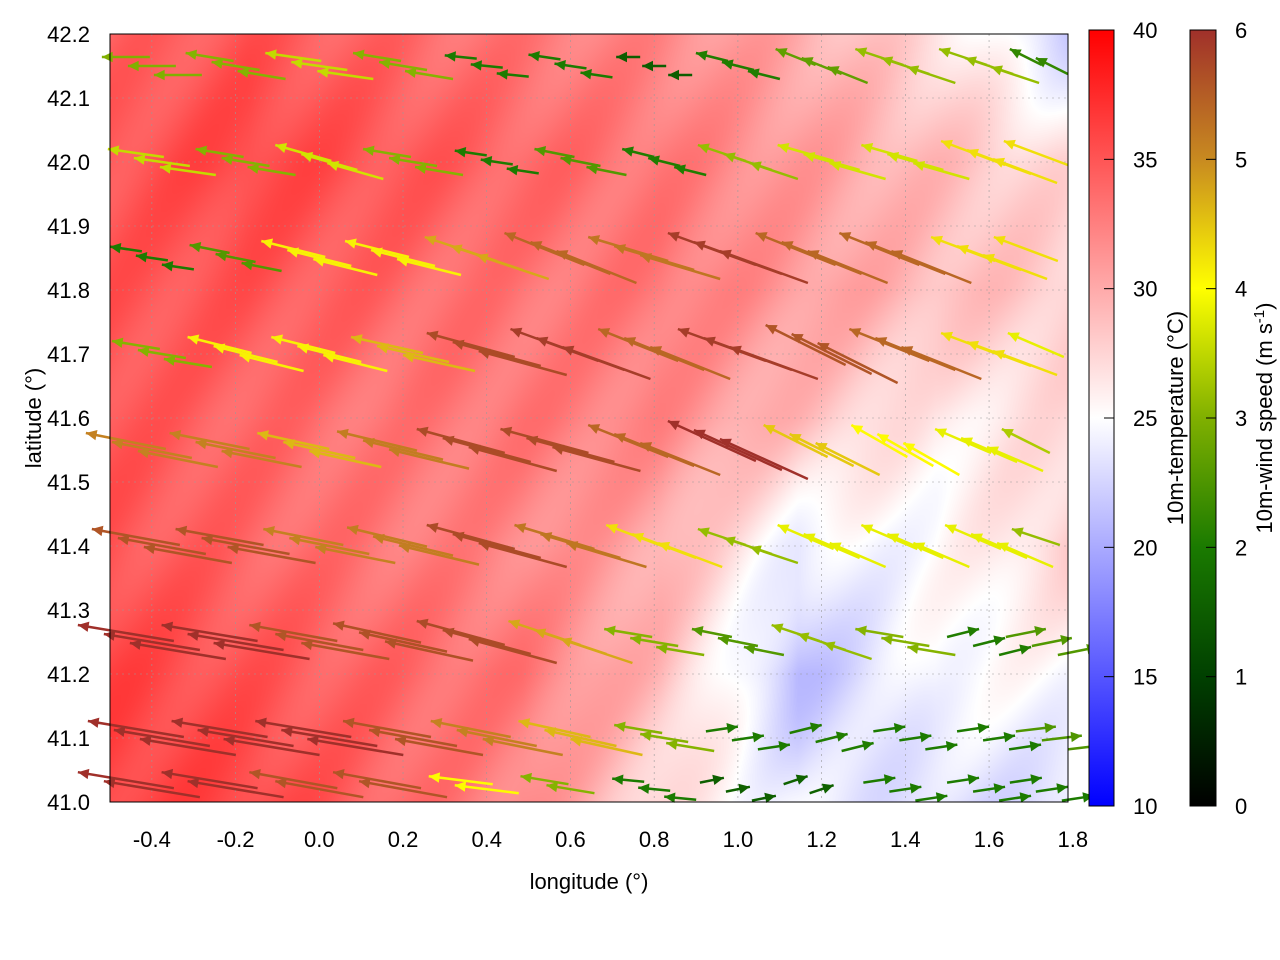 The image size is (1280, 960). Describe the element at coordinates (68, 226) in the screenshot. I see `y-tick-label: 41.9` at that location.